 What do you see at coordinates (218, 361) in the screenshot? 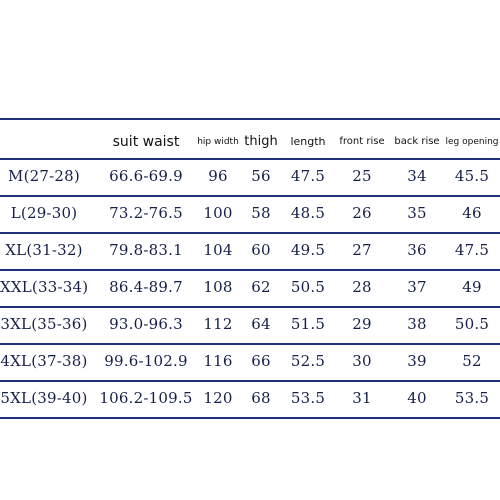
I see `hip-width-cell: 116` at bounding box center [218, 361].